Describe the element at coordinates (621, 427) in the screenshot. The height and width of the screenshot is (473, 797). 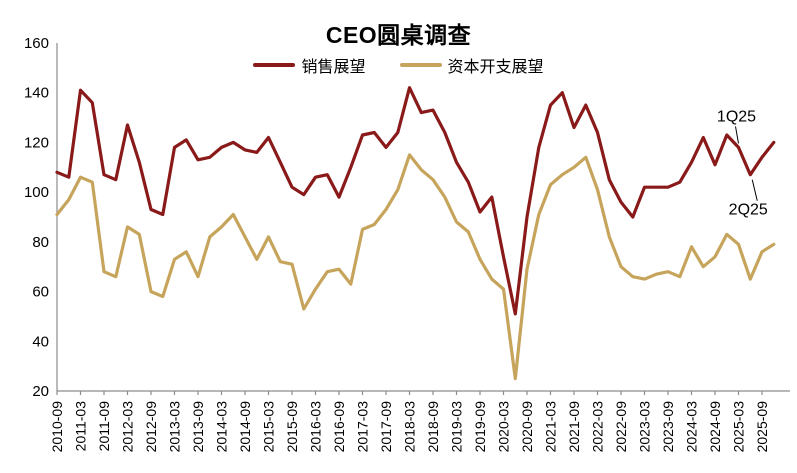
I see `x-axis-tick-label: 2022-09` at that location.